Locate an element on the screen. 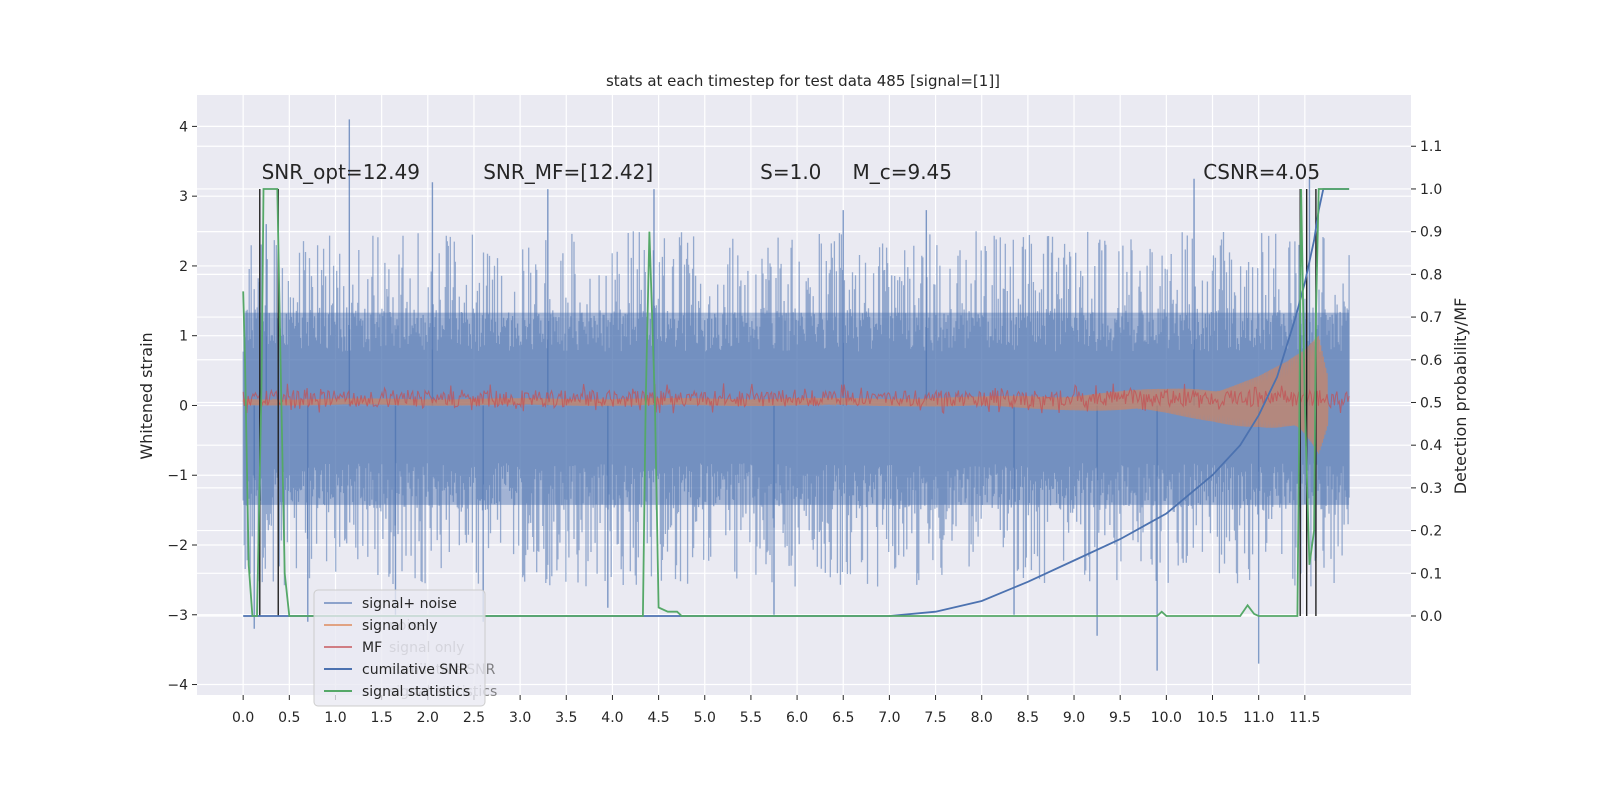 Image resolution: width=1600 pixels, height=800 pixels. y-right-tick-label: 0.8 is located at coordinates (1431, 275).